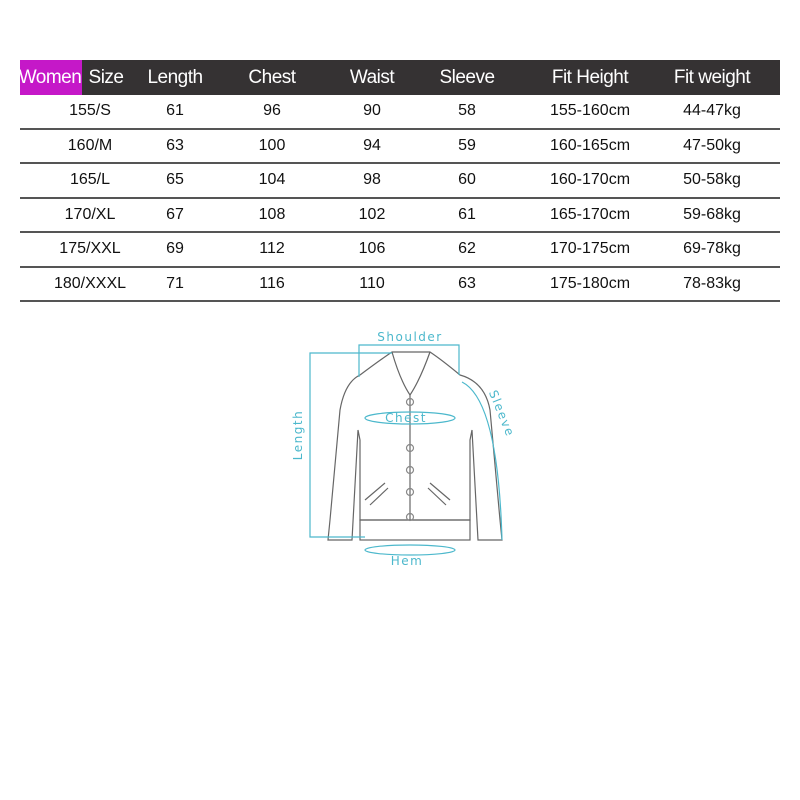 The height and width of the screenshot is (800, 800). What do you see at coordinates (467, 77) in the screenshot?
I see `header-sleeve: Sleeve` at bounding box center [467, 77].